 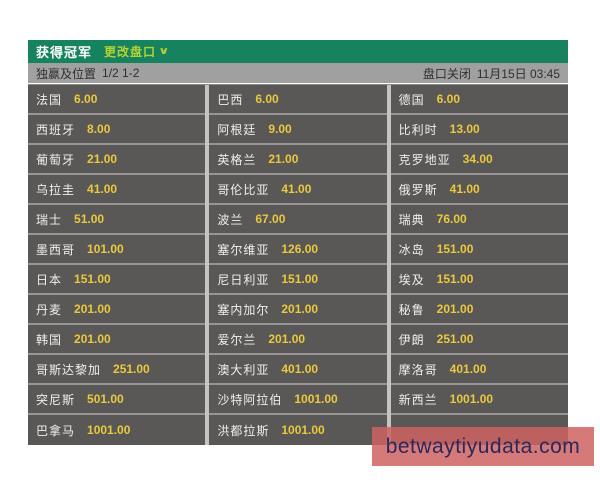 I want to click on odds-cell: 丹麦 201.00, so click(x=117, y=310).